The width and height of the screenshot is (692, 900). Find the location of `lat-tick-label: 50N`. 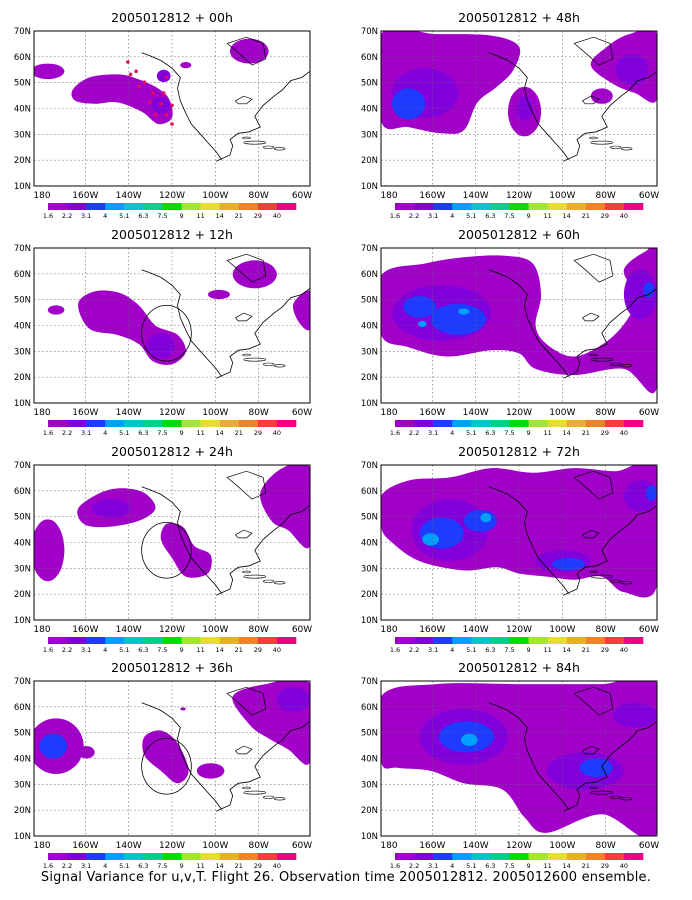

lat-tick-label: 50N is located at coordinates (22, 518).